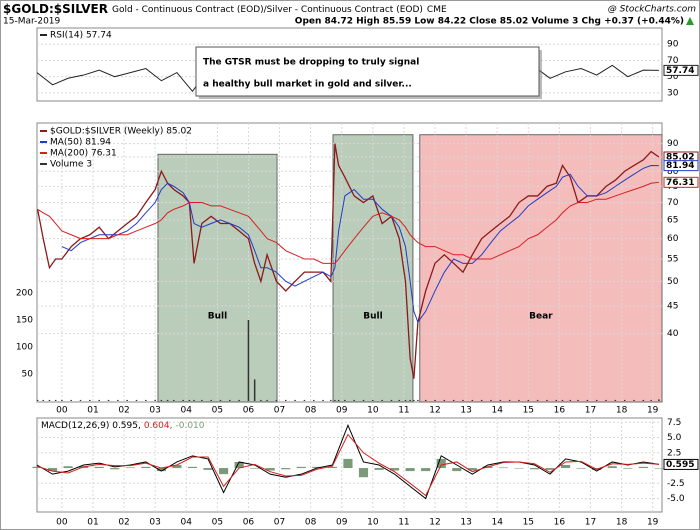 This screenshot has width=700, height=530. What do you see at coordinates (680, 157) in the screenshot?
I see `value-label: 85.02` at bounding box center [680, 157].